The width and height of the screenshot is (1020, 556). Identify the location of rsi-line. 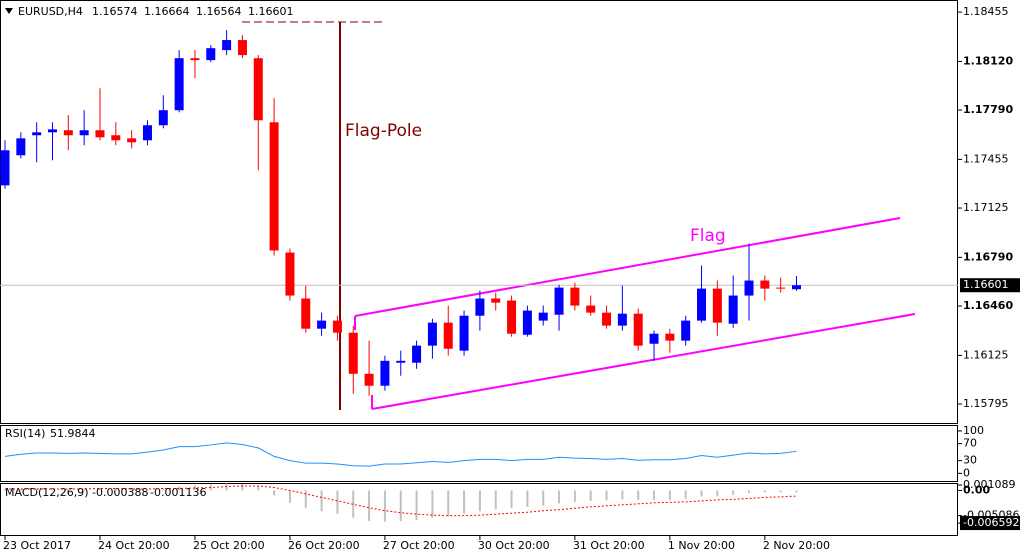
(400, 454).